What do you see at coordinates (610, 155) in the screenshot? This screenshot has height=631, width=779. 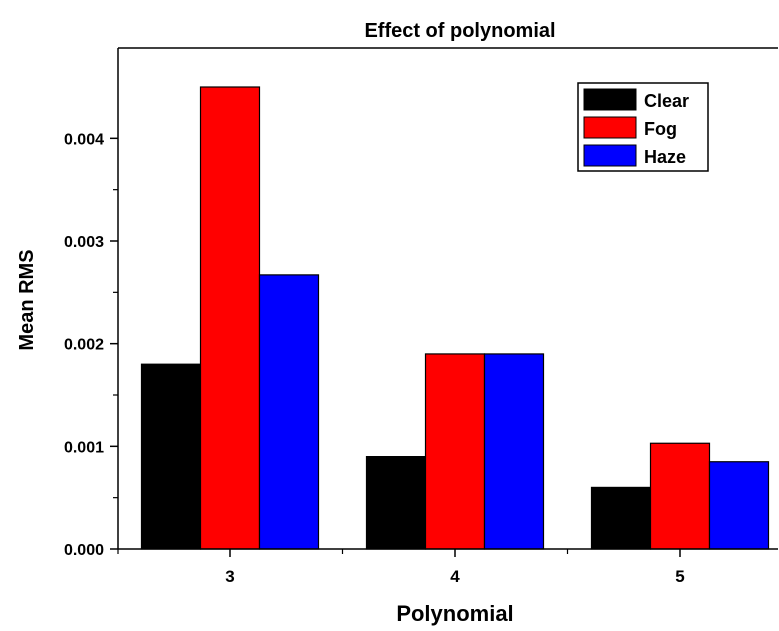 I see `legend-swatch-haze` at bounding box center [610, 155].